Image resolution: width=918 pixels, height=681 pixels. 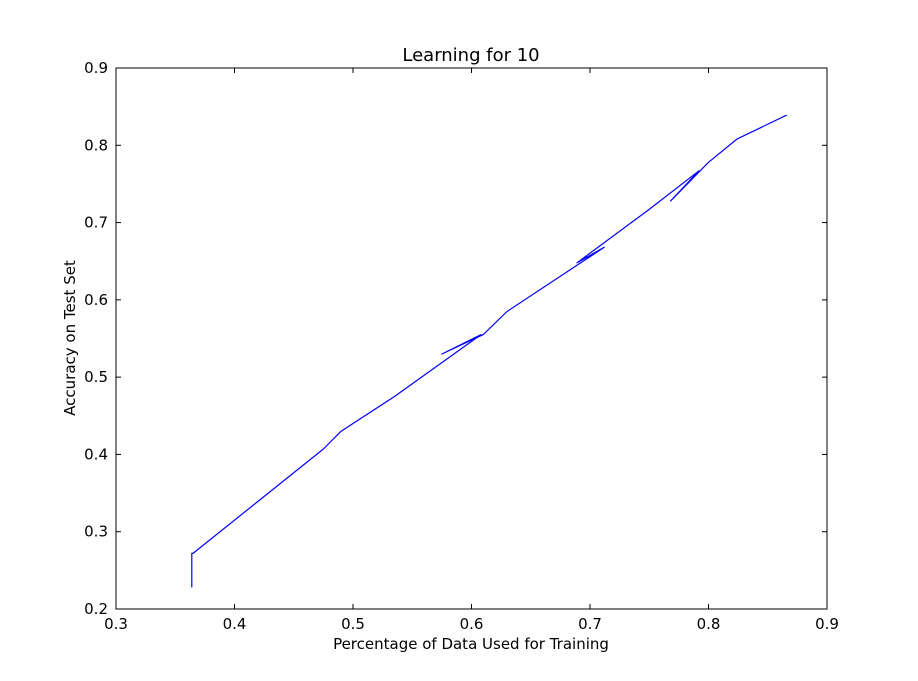 What do you see at coordinates (96, 532) in the screenshot?
I see `y-tick-label: 0.3` at bounding box center [96, 532].